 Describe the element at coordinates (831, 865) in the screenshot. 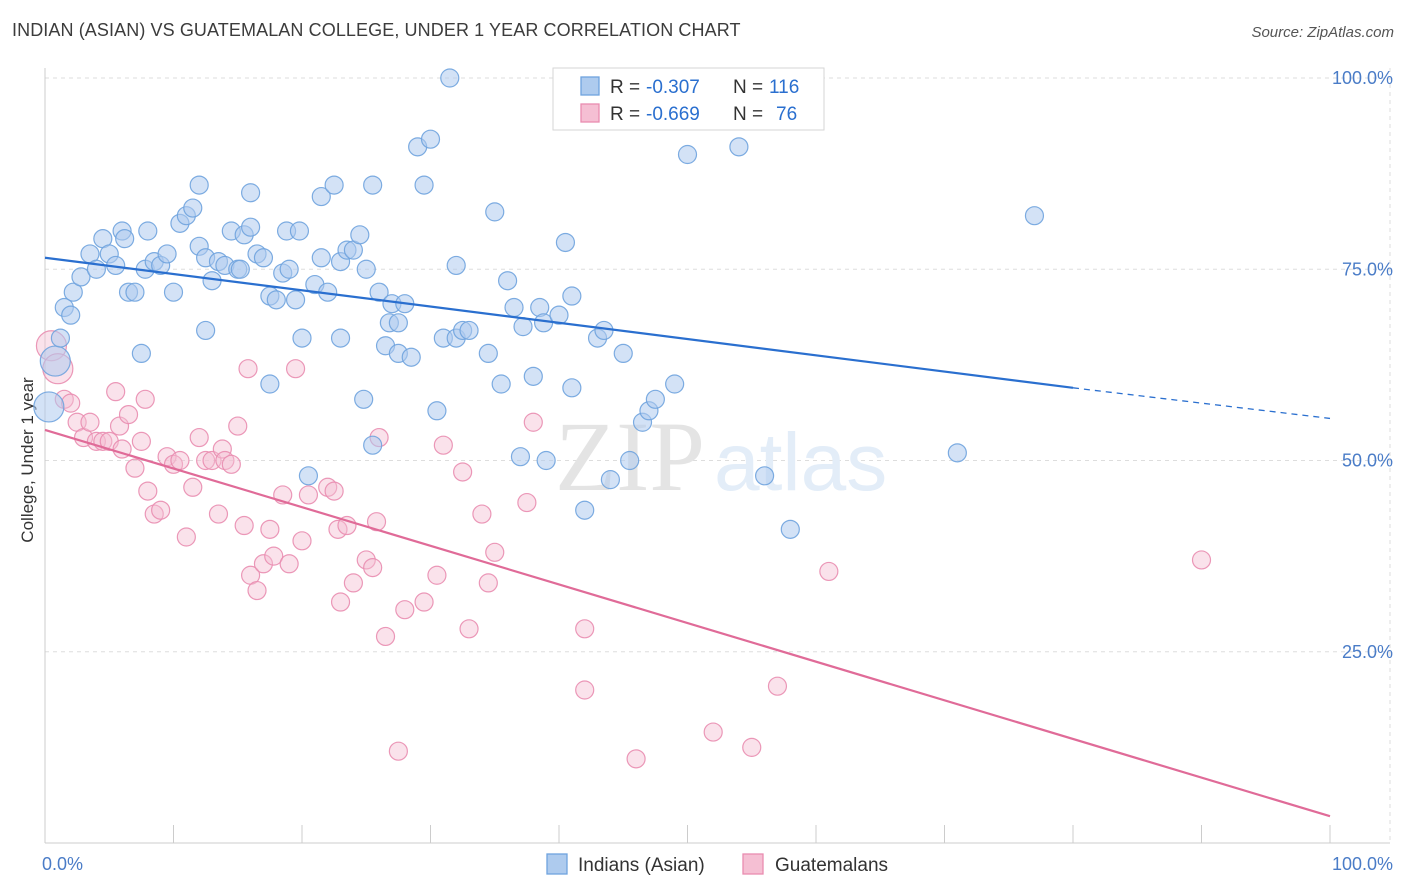

I see `bottom-legend-label-guatemalans: Guatemalans` at that location.